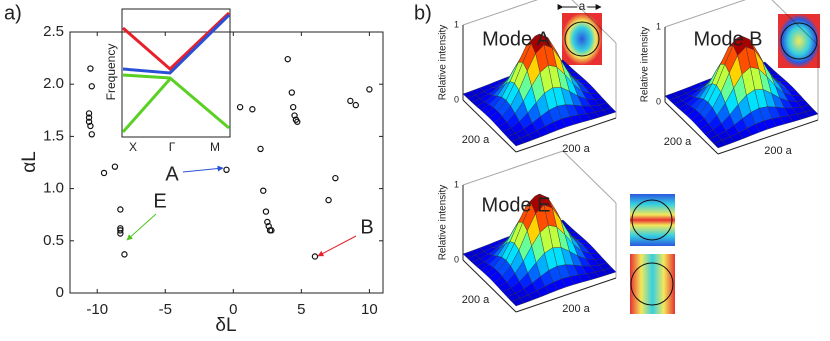 The image size is (830, 341). I want to click on x-tick-label: -5, so click(165, 309).